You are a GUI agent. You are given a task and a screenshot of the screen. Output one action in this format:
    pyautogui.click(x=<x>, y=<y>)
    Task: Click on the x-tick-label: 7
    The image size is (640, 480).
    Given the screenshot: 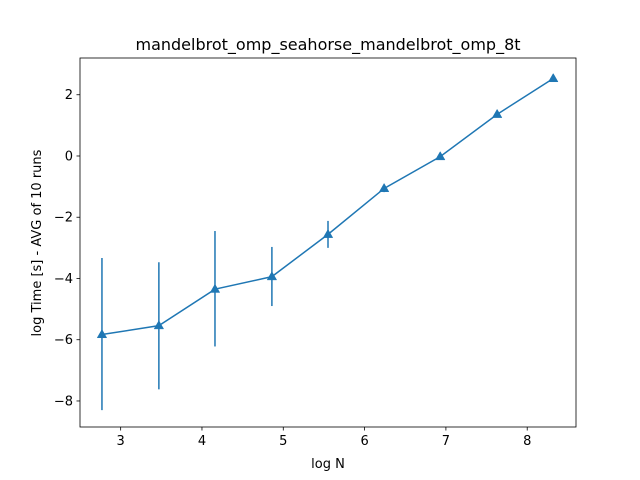 What is the action you would take?
    pyautogui.click(x=446, y=441)
    